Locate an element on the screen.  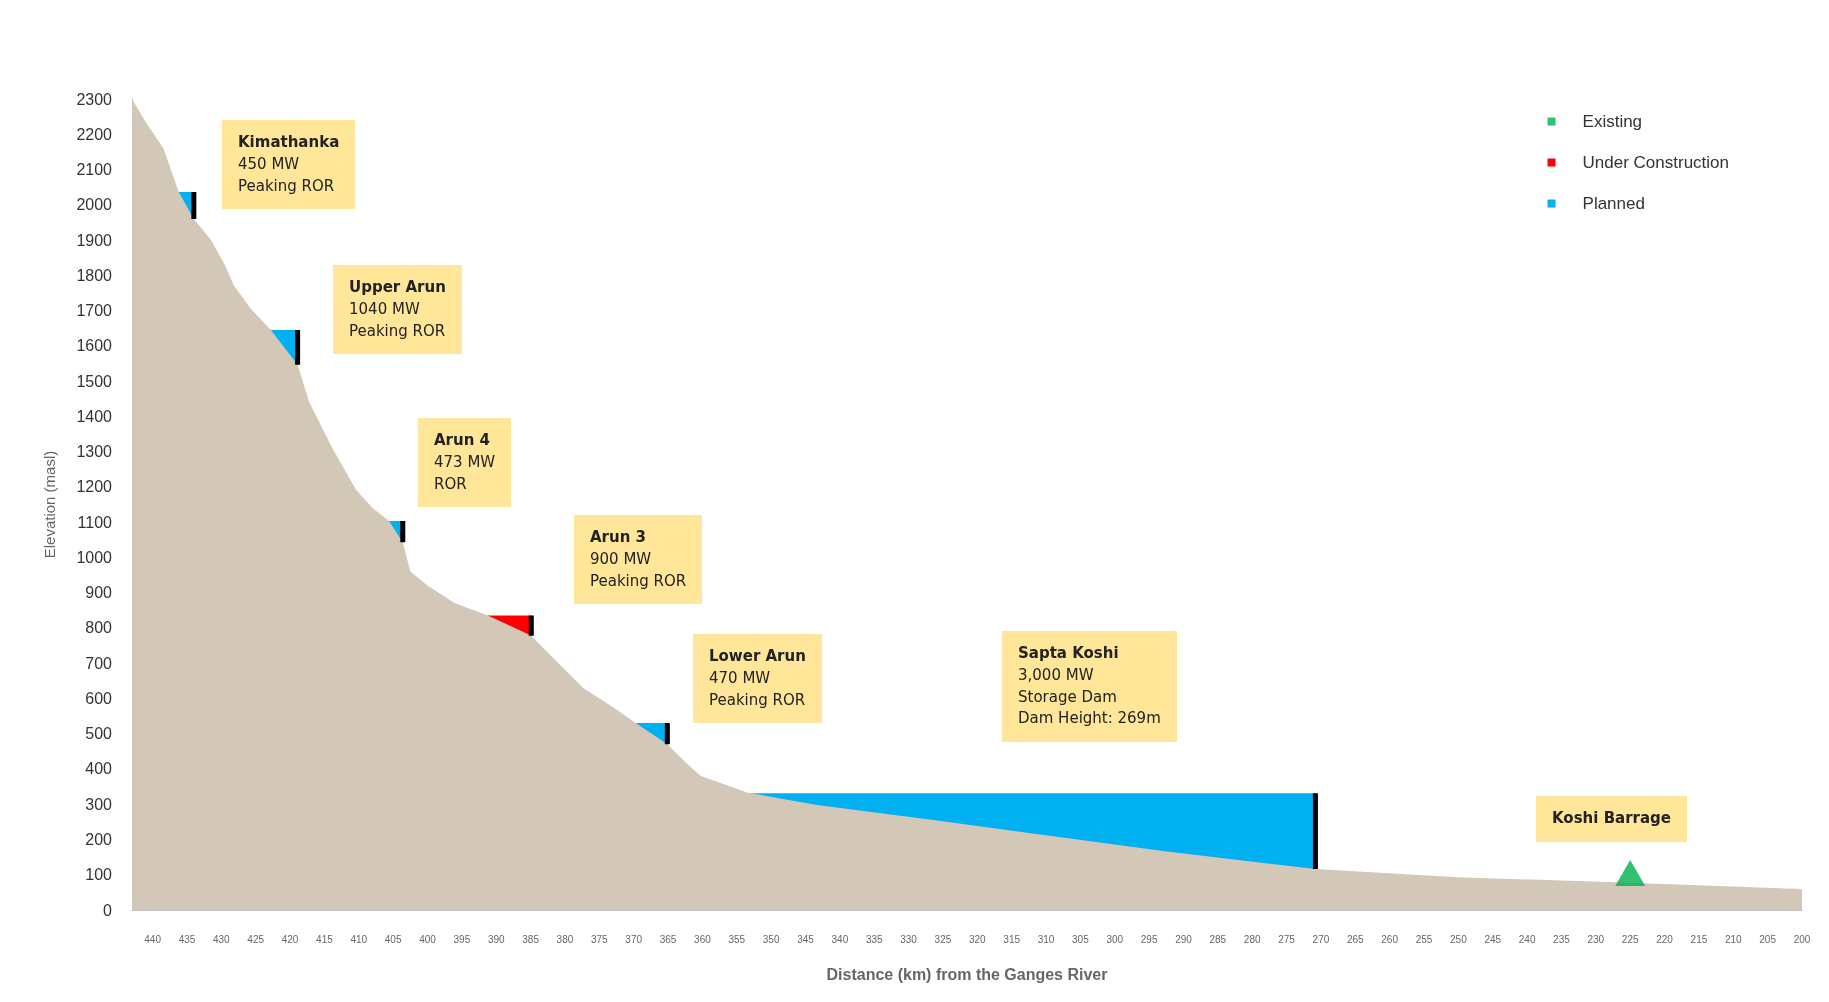
y-tick-label: 2200 is located at coordinates (94, 134).